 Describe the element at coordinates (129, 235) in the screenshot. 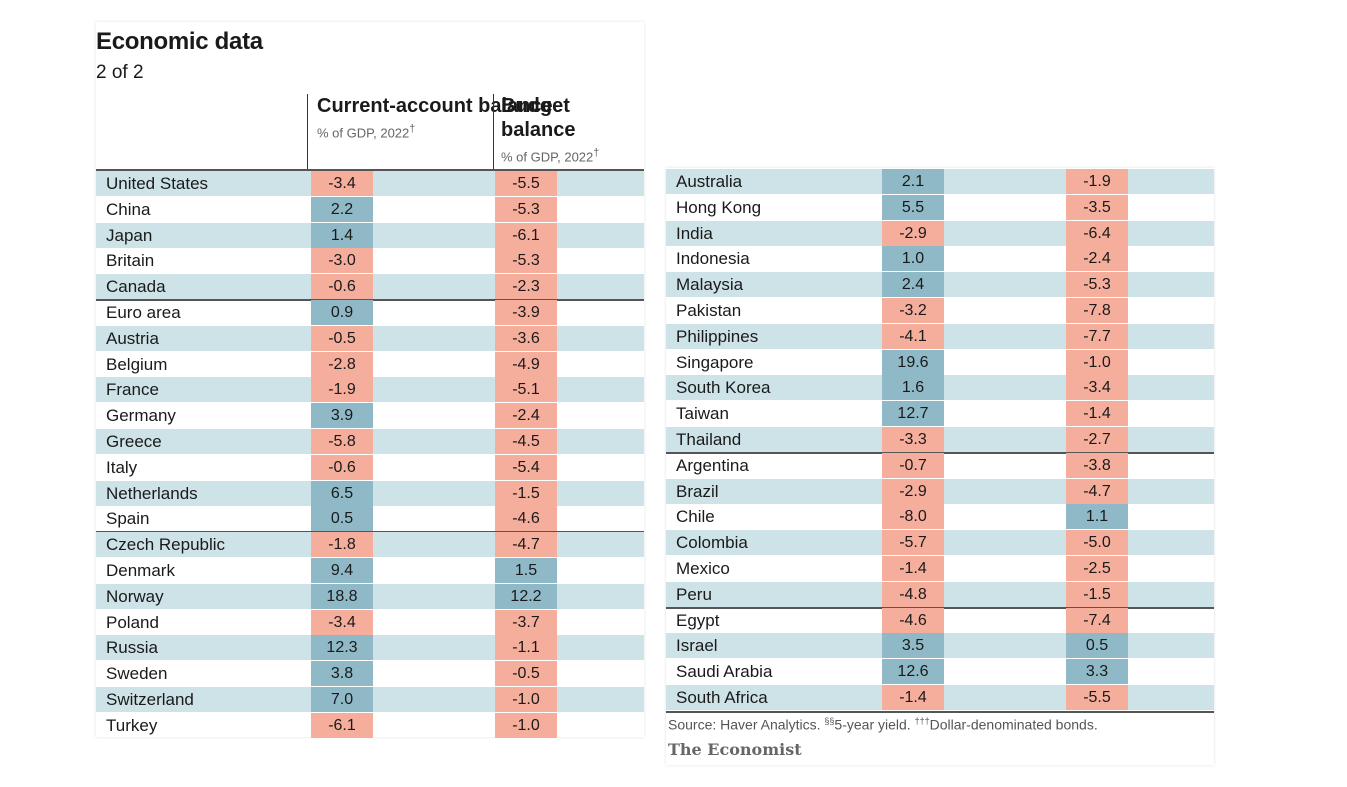

I see `country-name: Japan` at that location.